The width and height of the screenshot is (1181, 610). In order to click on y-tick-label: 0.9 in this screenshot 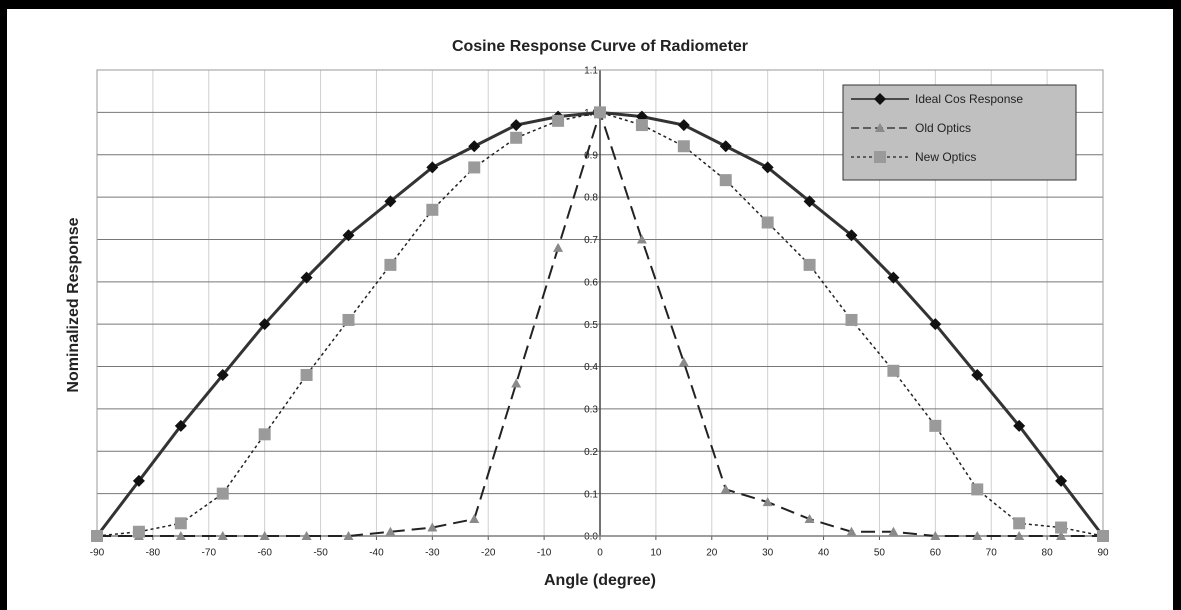, I will do `click(591, 155)`.